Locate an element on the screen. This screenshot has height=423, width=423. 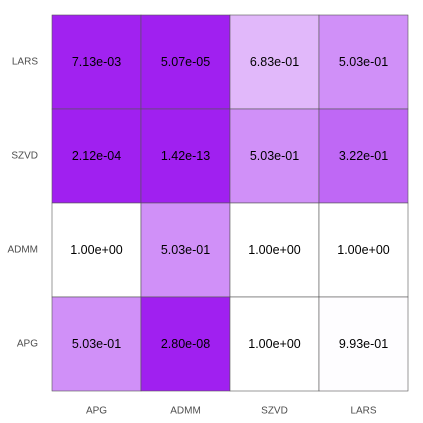
heatmap-cell-lars-szvd is located at coordinates (274, 62).